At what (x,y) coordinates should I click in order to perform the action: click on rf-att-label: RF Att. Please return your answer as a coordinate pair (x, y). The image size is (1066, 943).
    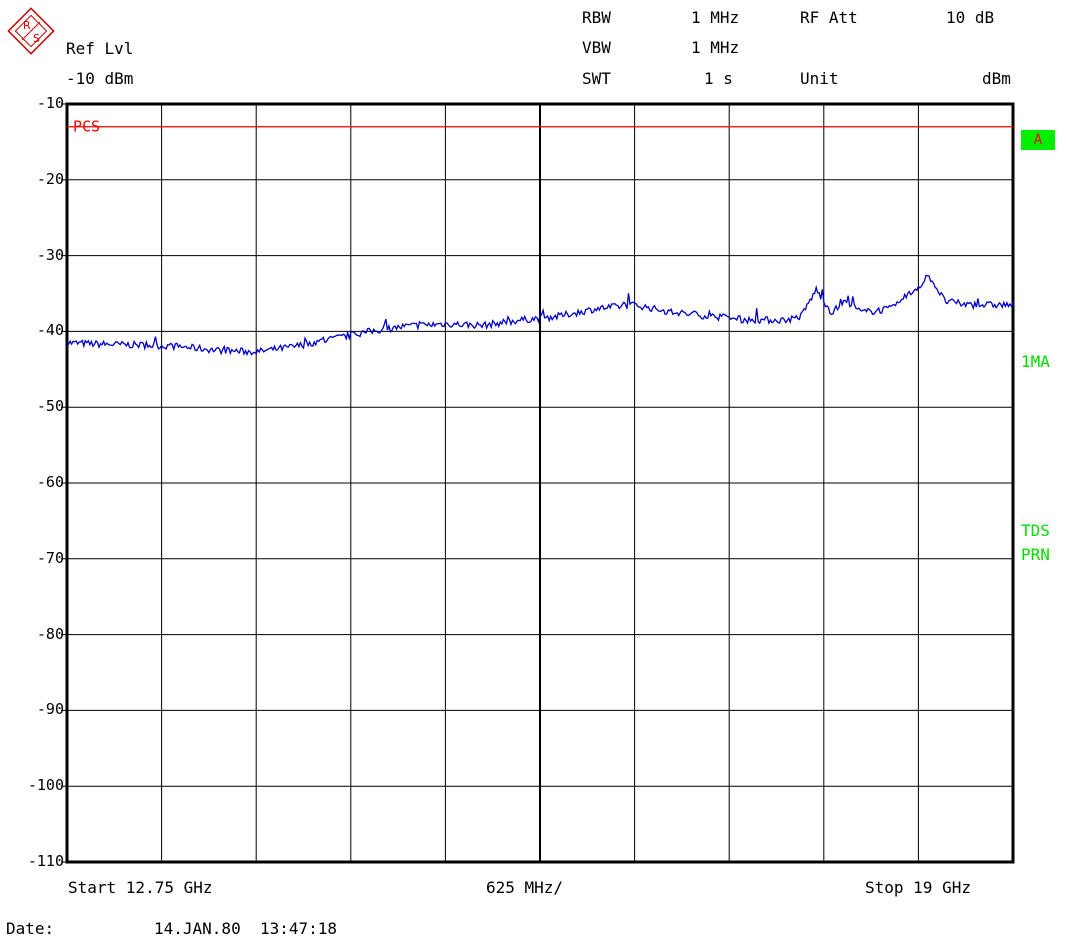
    Looking at the image, I should click on (829, 17).